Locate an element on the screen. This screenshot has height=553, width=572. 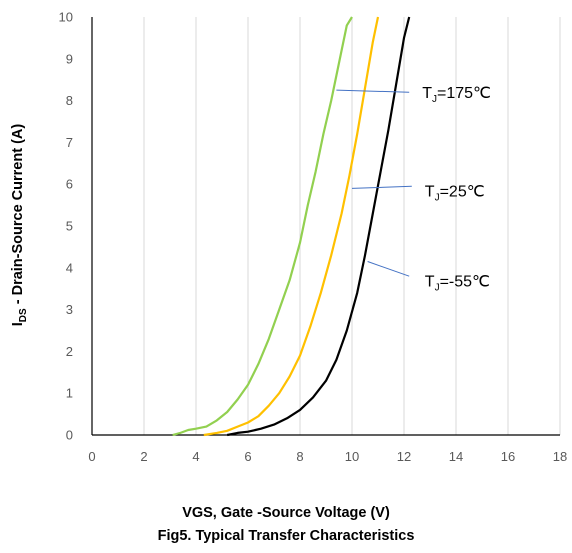
y-tick-label: 10 is located at coordinates (66, 17).